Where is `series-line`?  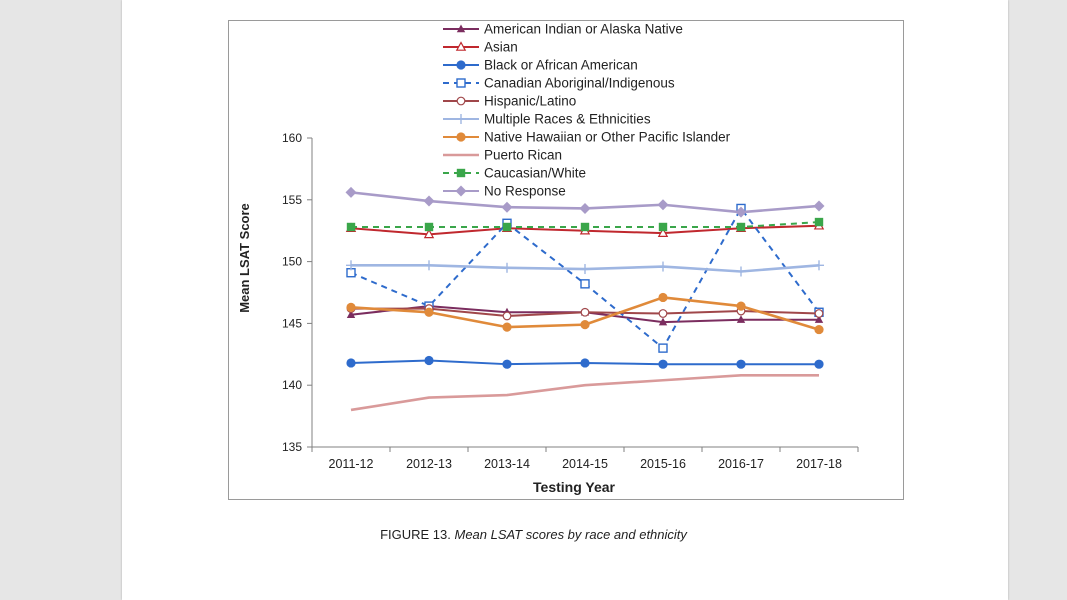
series-line is located at coordinates (584, 393).